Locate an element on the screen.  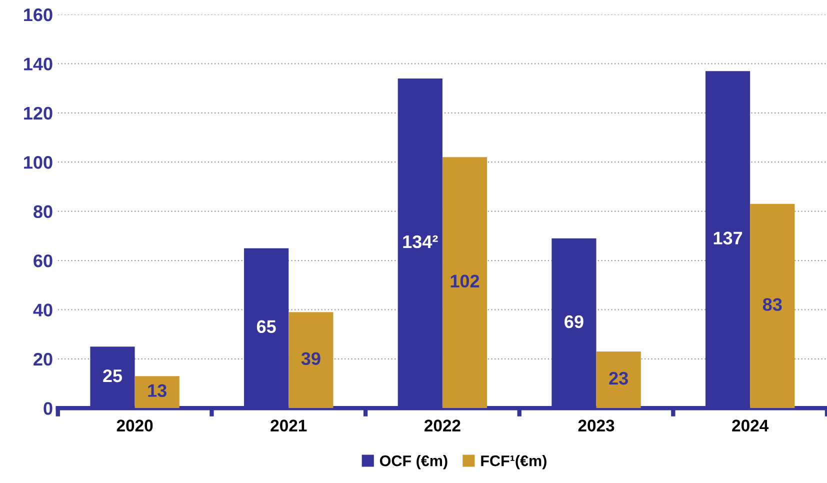
data-label: 83 is located at coordinates (772, 304).